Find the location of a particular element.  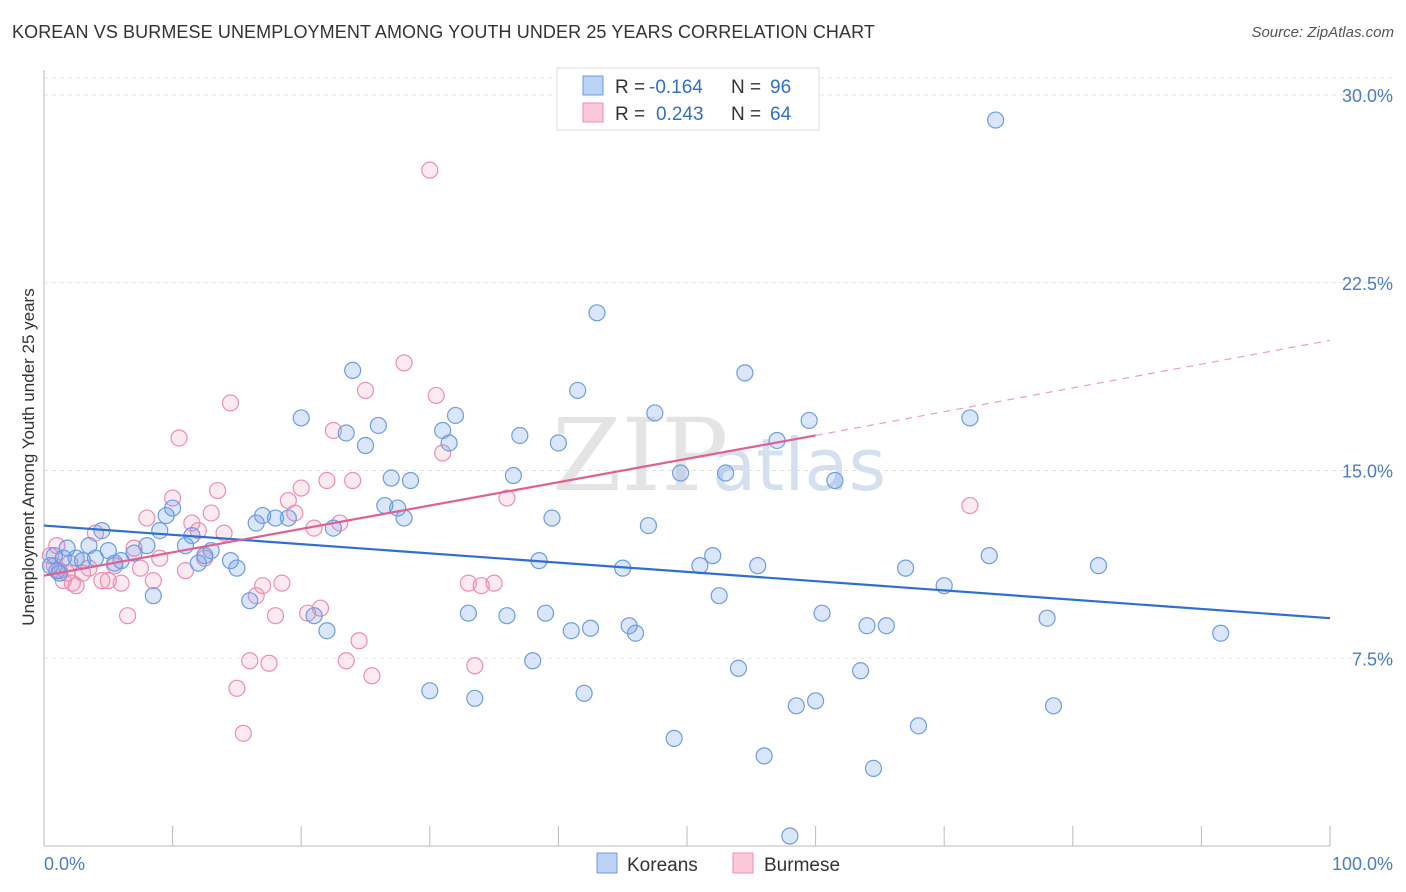

y-tick-label-0: 7.5% is located at coordinates (1372, 659).